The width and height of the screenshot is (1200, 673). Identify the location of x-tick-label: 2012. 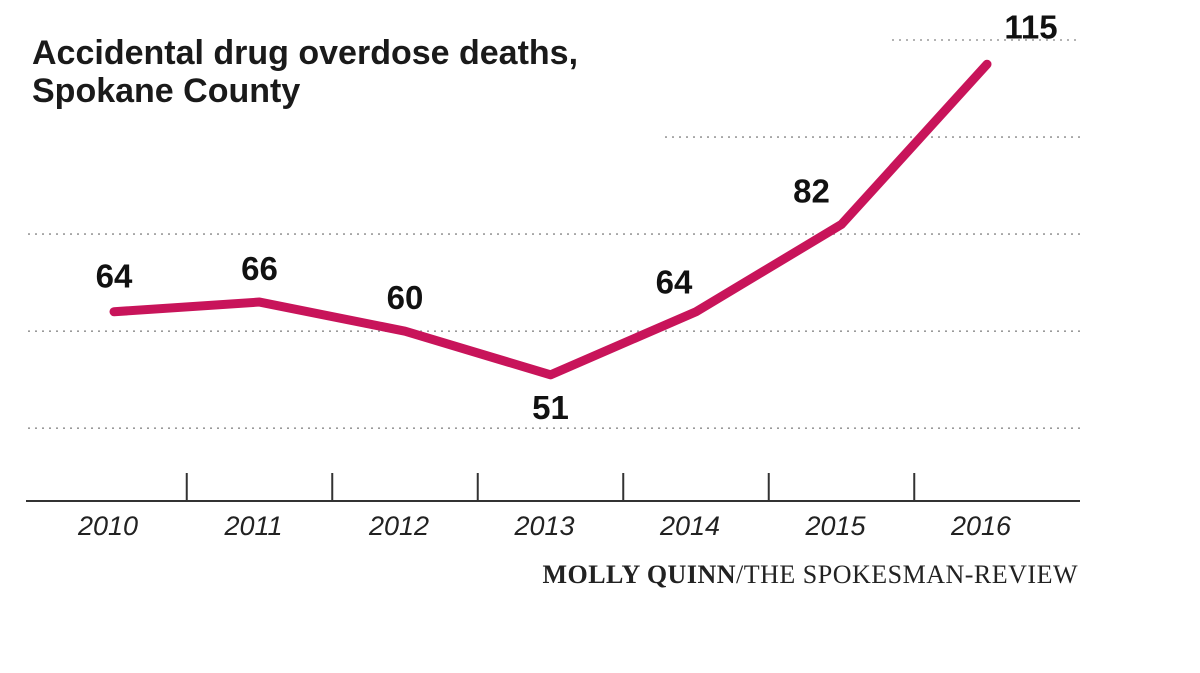
(398, 526).